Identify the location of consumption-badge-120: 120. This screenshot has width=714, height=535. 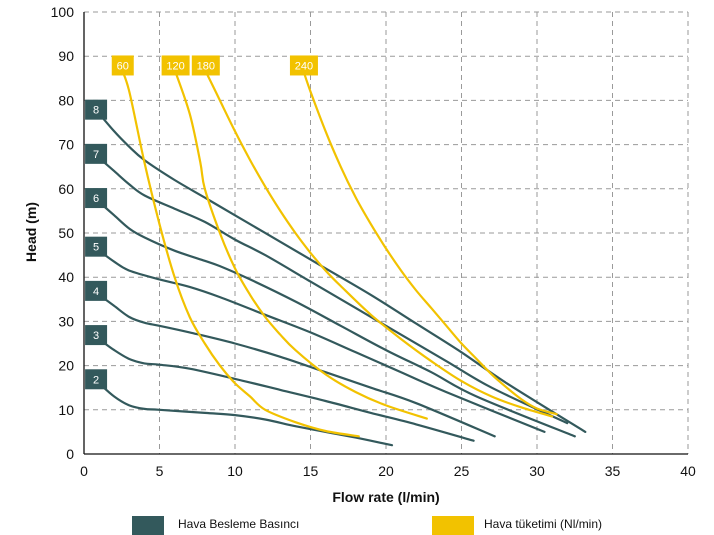
(175, 65).